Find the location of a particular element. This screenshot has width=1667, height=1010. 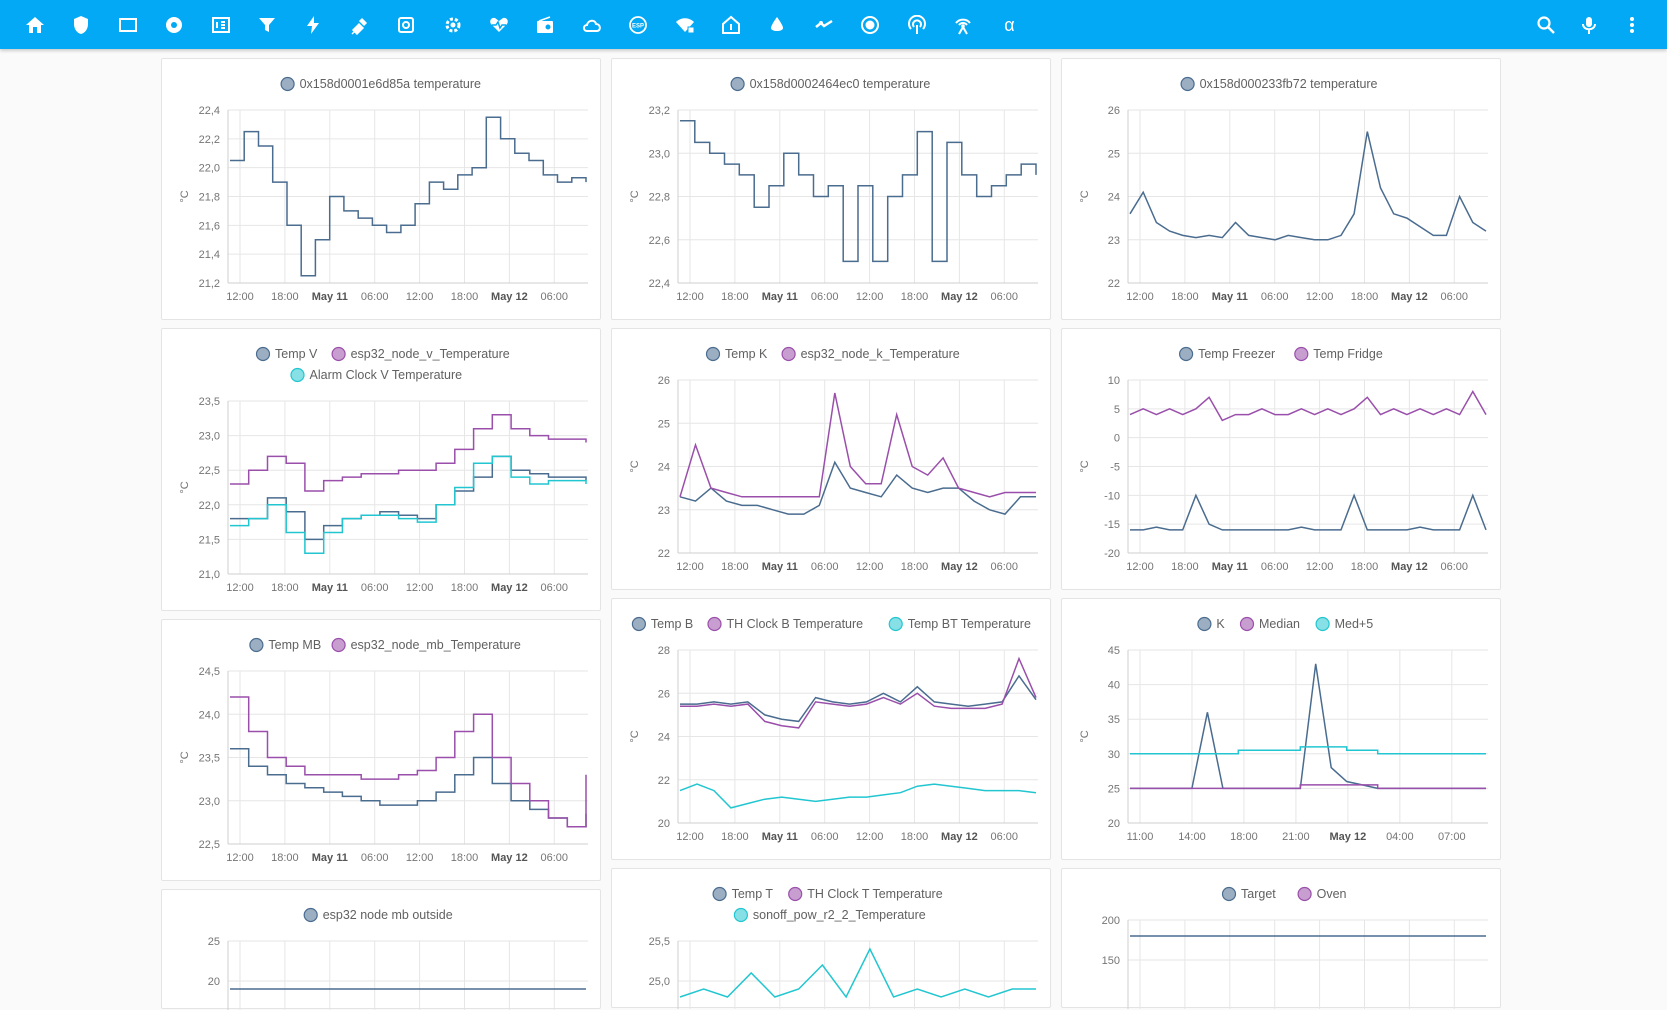

legend-label: Temp B is located at coordinates (672, 624).